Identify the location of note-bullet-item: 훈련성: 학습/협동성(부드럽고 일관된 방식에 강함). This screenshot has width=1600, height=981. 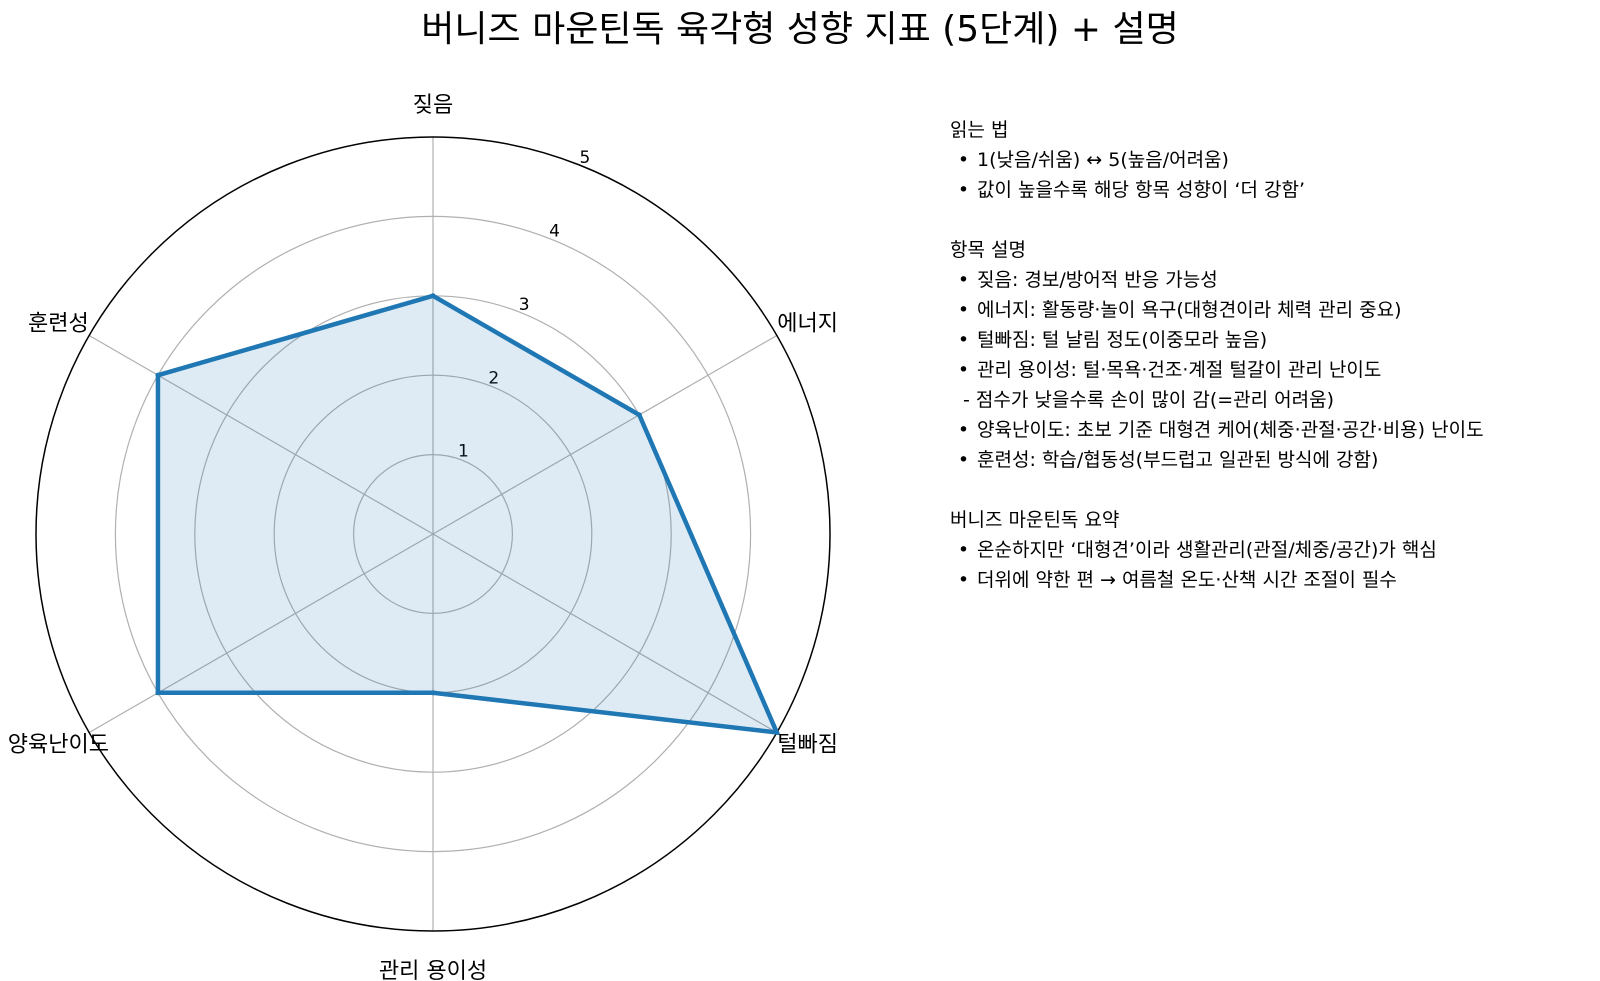
(1270, 460).